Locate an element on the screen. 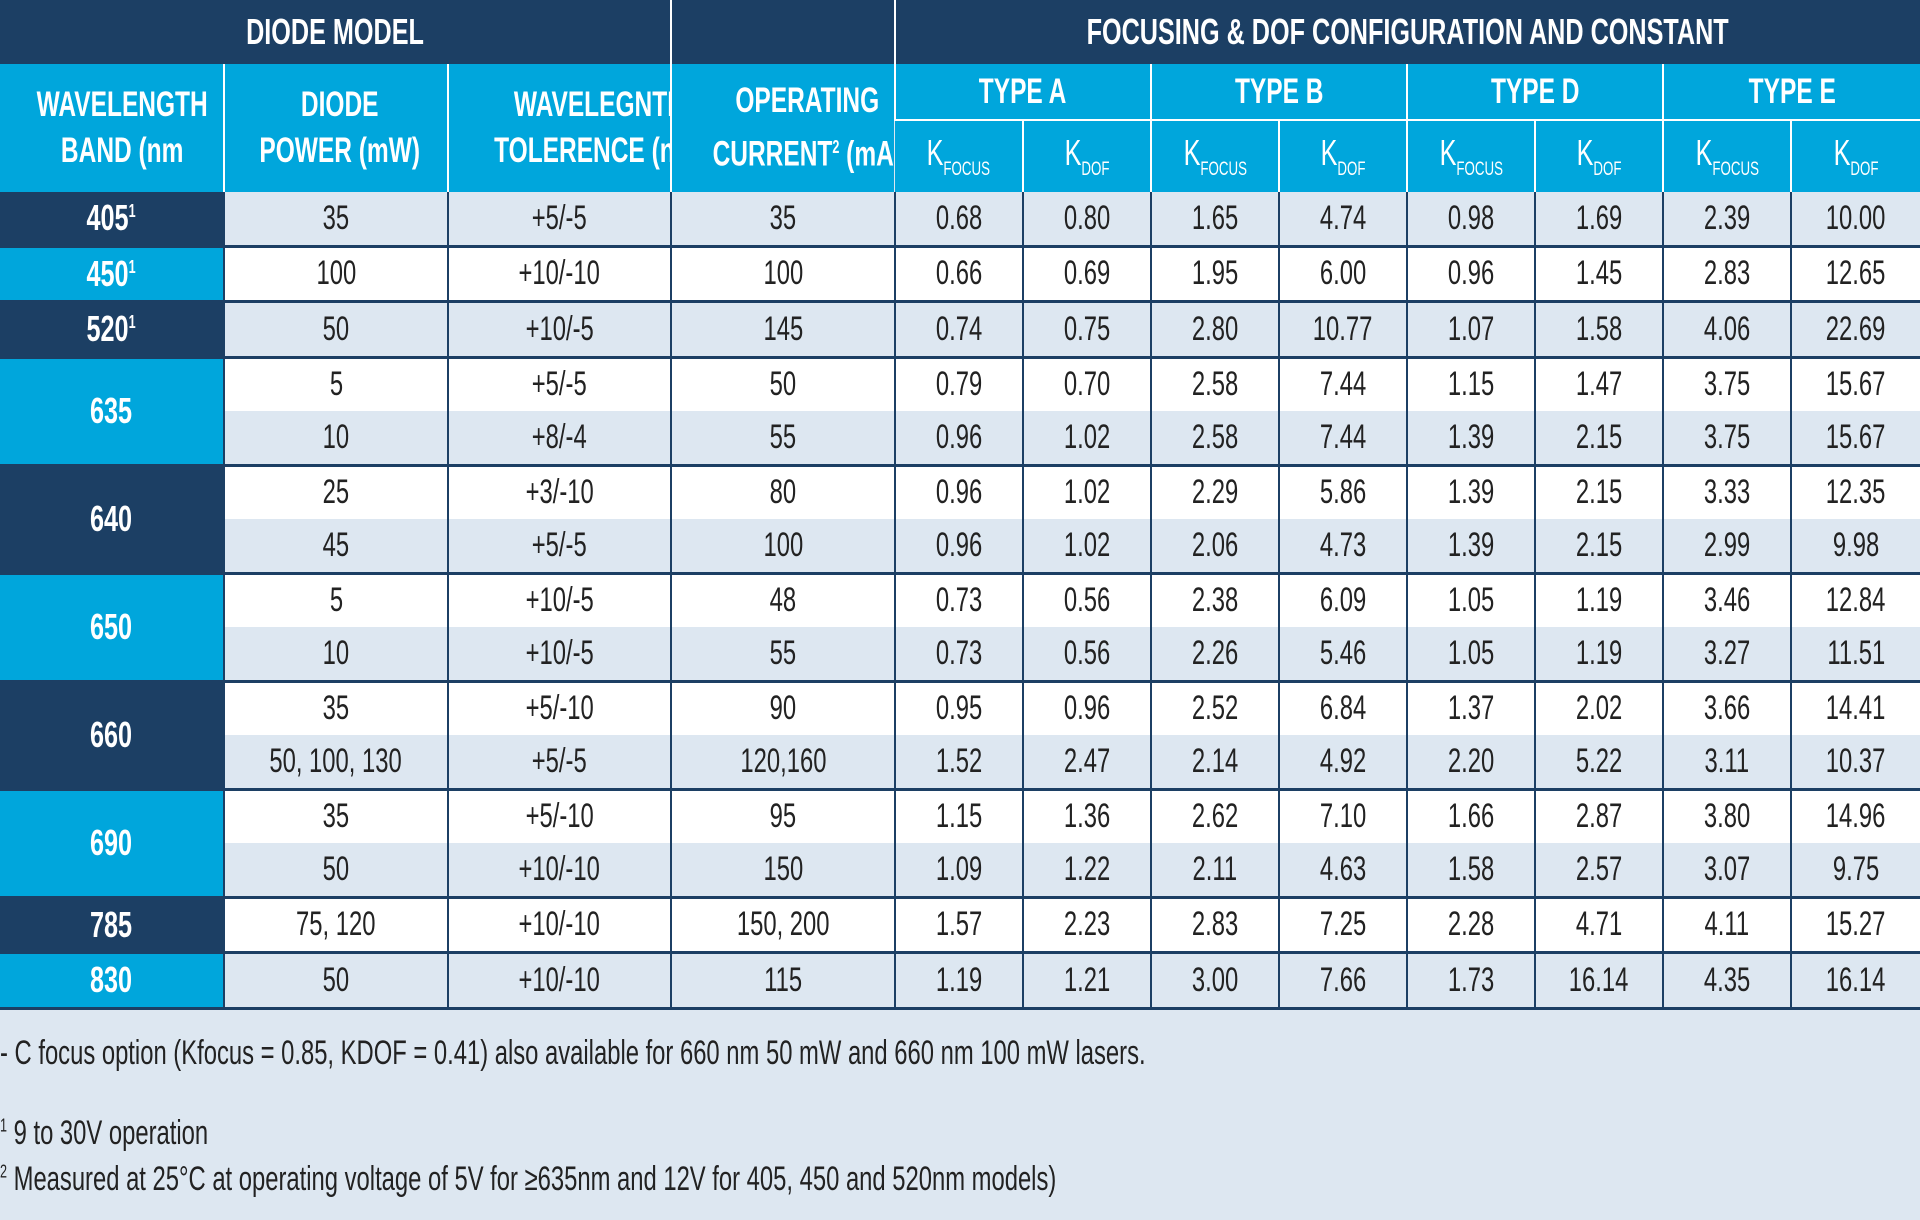 Image resolution: width=1920 pixels, height=1220 pixels. type-b-k-focus-cell: 2.80 is located at coordinates (1215, 328).